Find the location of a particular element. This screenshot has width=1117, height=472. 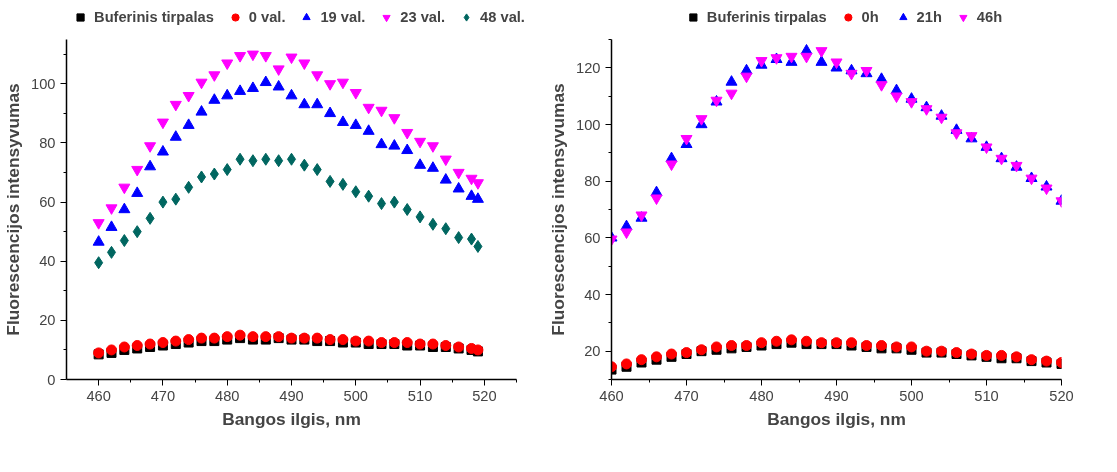

legend-label: 0h is located at coordinates (870, 17).